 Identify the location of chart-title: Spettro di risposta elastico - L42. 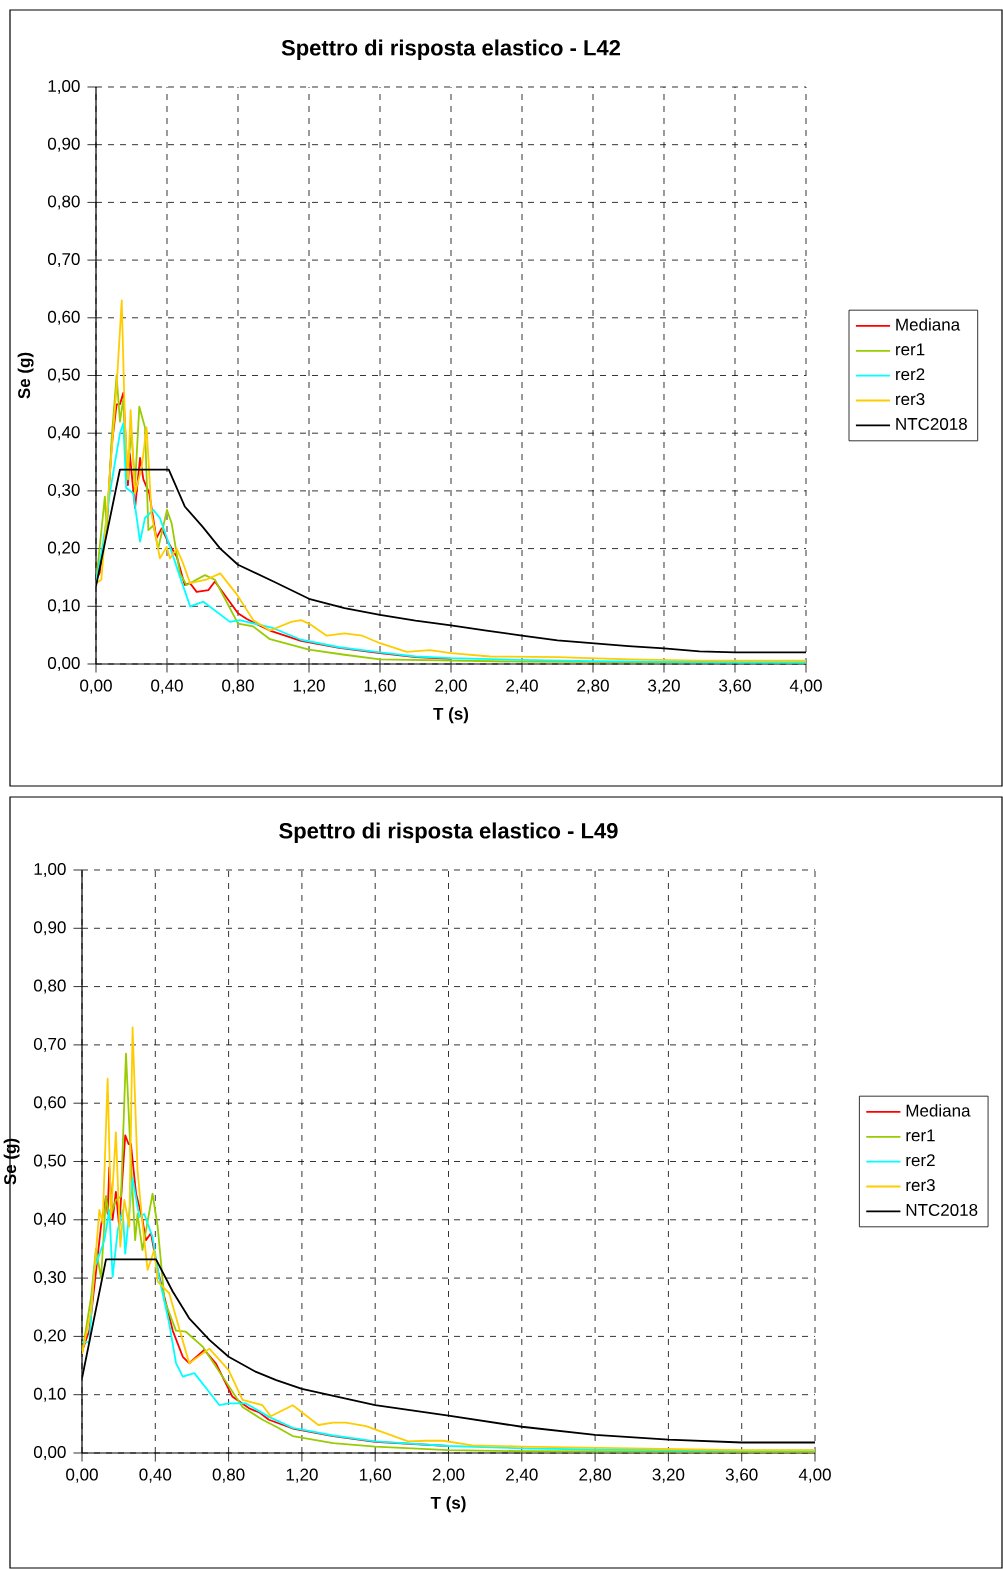
(451, 49).